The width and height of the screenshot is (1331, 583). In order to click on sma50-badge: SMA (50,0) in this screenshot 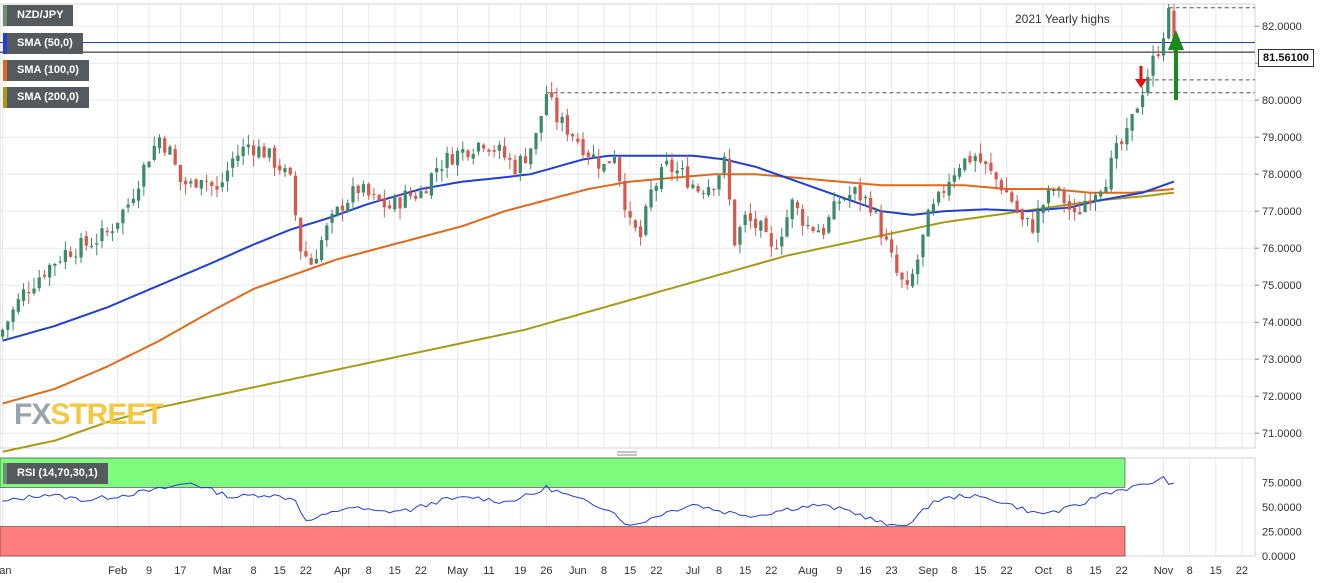, I will do `click(43, 43)`.